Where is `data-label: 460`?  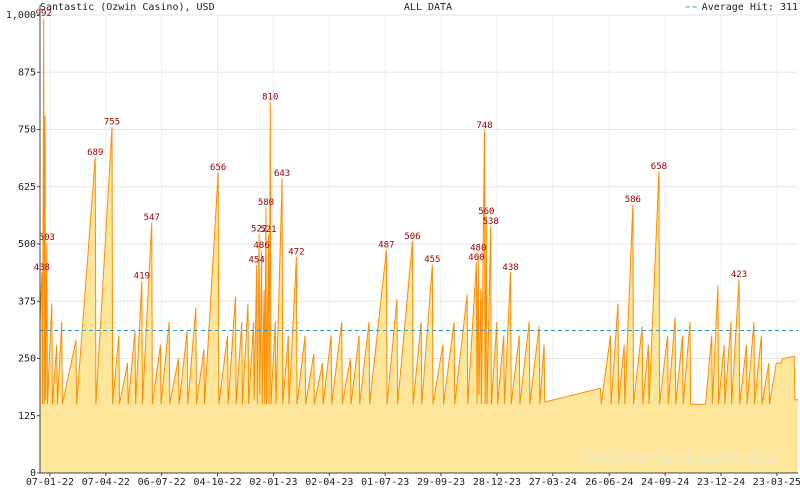
data-label: 460 is located at coordinates (476, 258).